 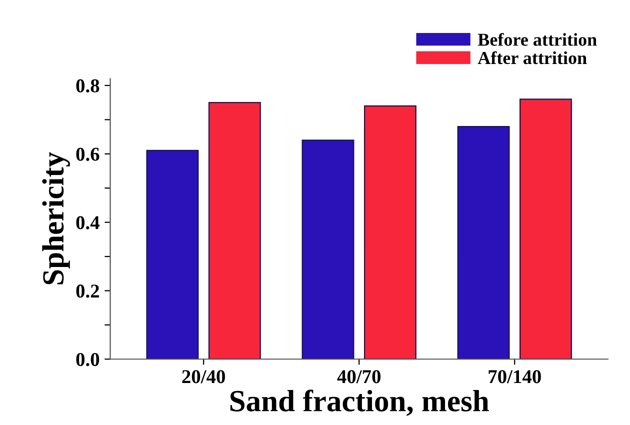 I want to click on x-tick-label: 20/40, so click(x=203, y=377).